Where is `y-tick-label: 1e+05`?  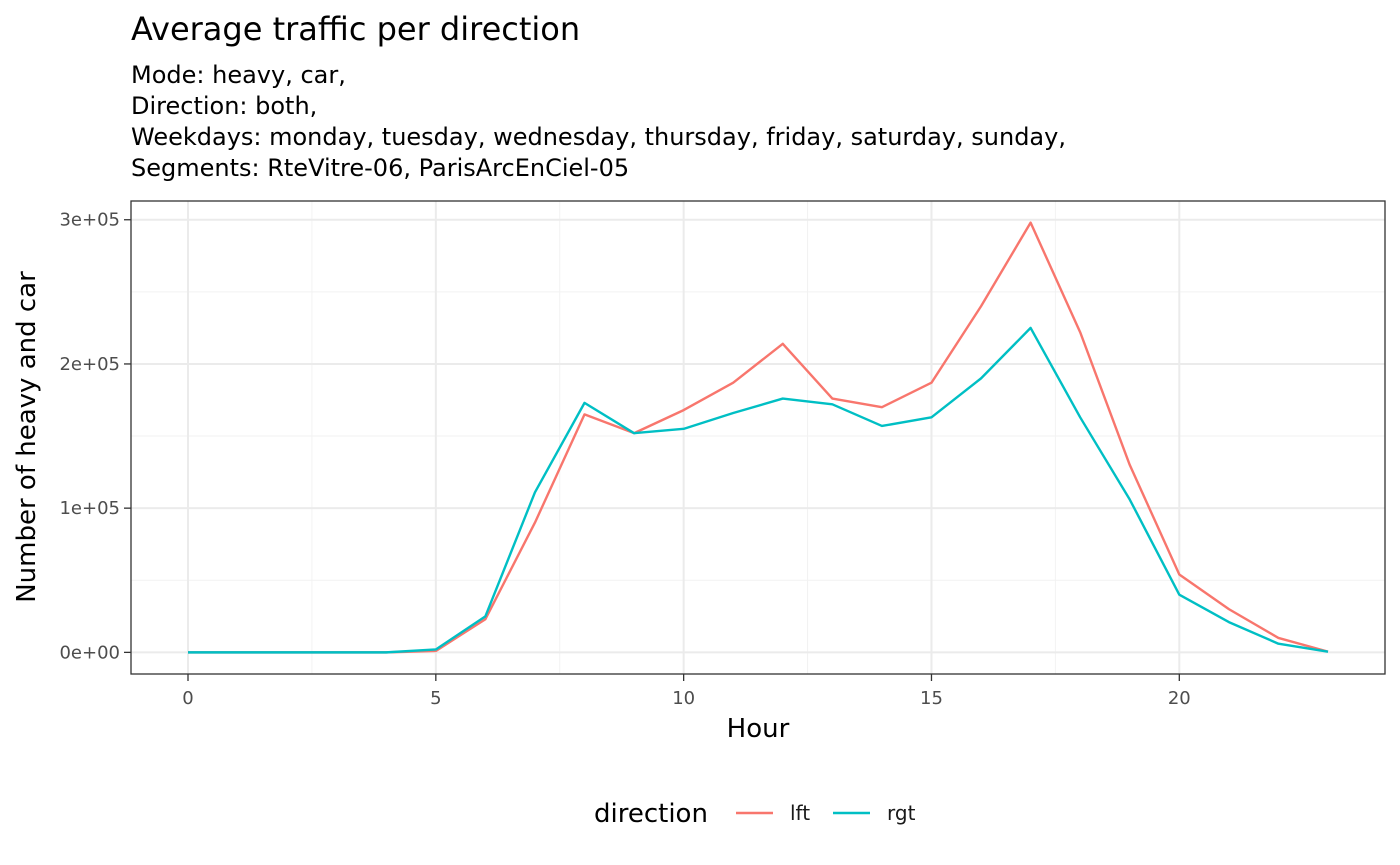
y-tick-label: 1e+05 is located at coordinates (89, 508).